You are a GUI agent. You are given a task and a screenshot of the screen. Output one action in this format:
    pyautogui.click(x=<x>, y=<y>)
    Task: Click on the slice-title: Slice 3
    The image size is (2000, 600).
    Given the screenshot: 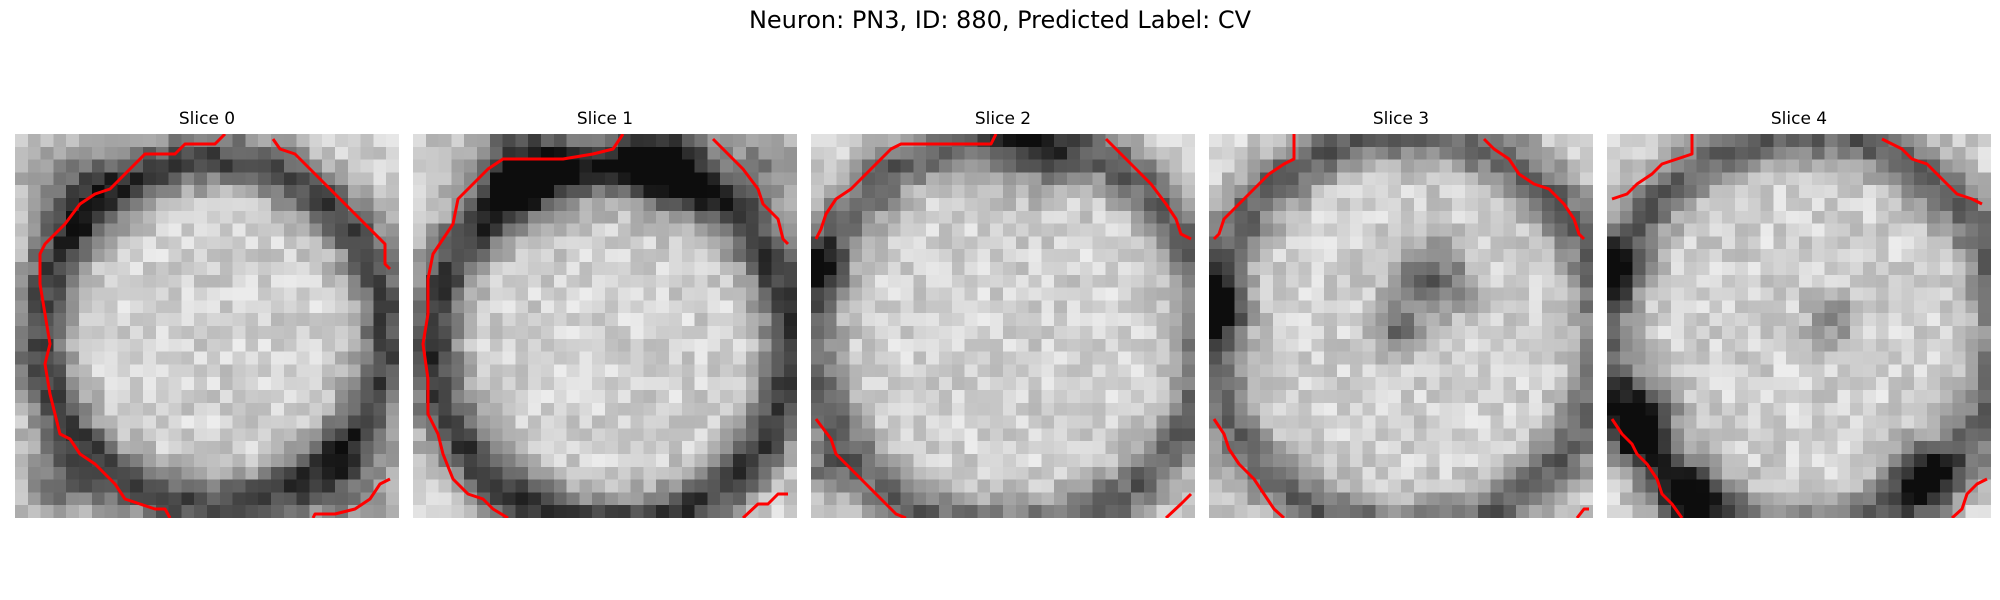 What is the action you would take?
    pyautogui.click(x=1401, y=119)
    